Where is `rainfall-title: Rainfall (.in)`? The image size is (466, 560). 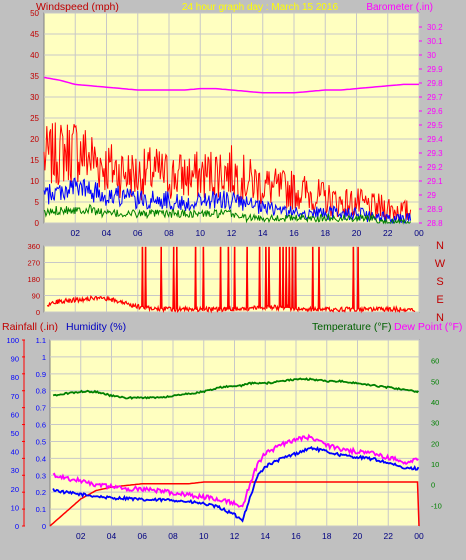
rainfall-title: Rainfall (.in) is located at coordinates (30, 327).